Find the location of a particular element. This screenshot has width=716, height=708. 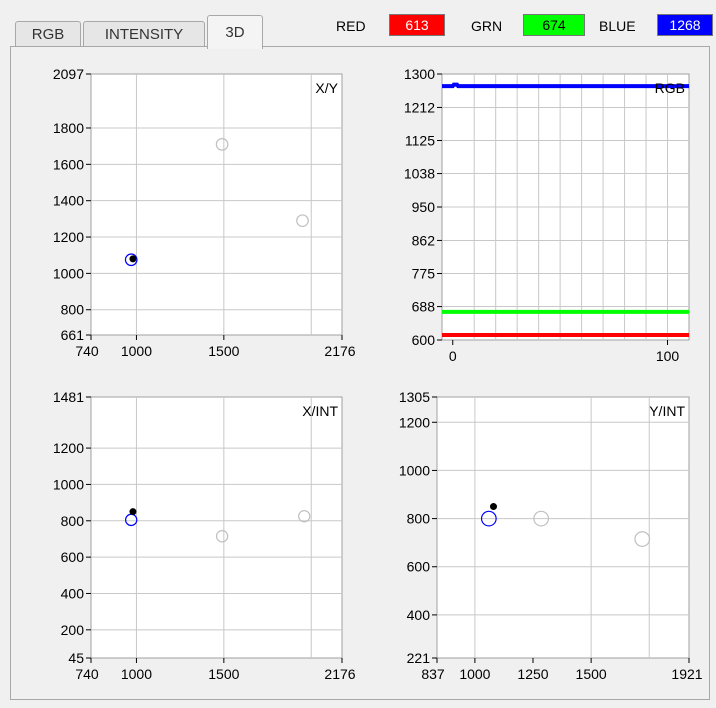

green-value-display: 674 is located at coordinates (554, 25).